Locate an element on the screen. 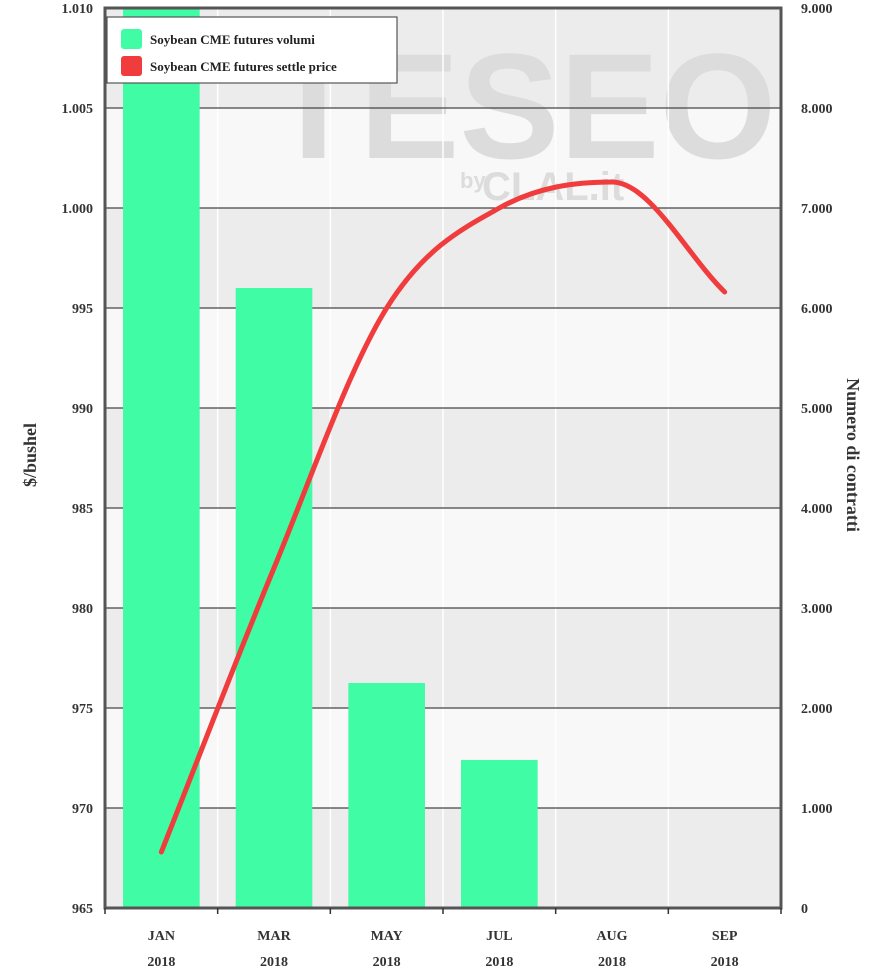 This screenshot has width=879, height=970. x-tick-label-line: AUG is located at coordinates (611, 936).